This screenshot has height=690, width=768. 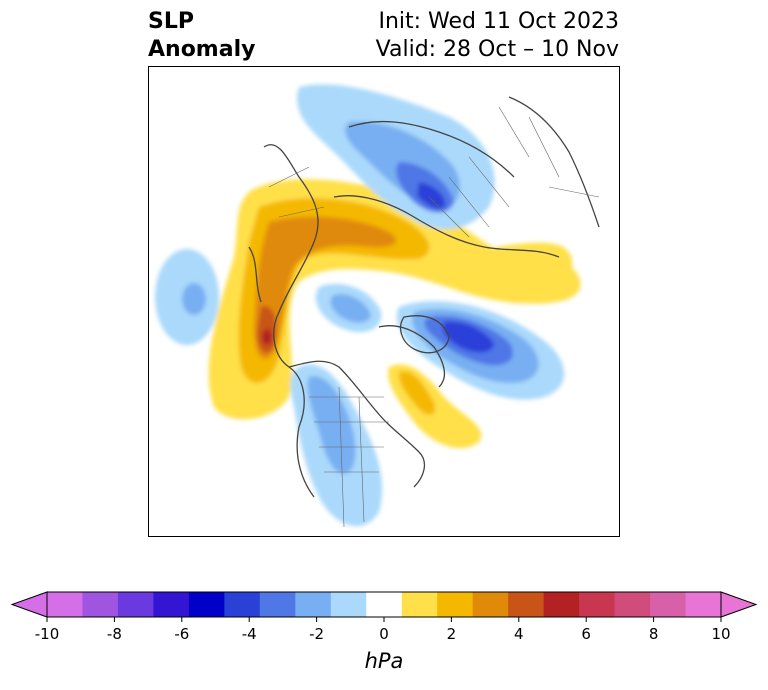 What do you see at coordinates (321, 107) in the screenshot?
I see `negative-anomaly-arctic` at bounding box center [321, 107].